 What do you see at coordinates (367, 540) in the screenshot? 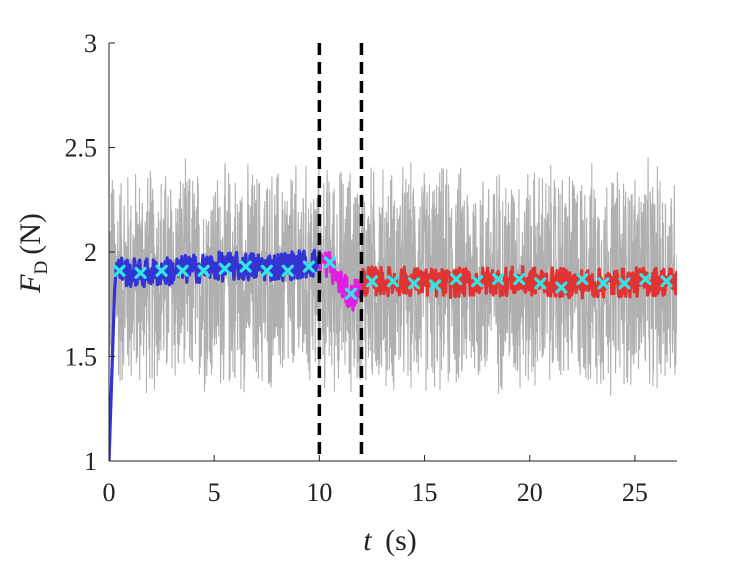
I see `x-axis-label-var: t` at bounding box center [367, 540].